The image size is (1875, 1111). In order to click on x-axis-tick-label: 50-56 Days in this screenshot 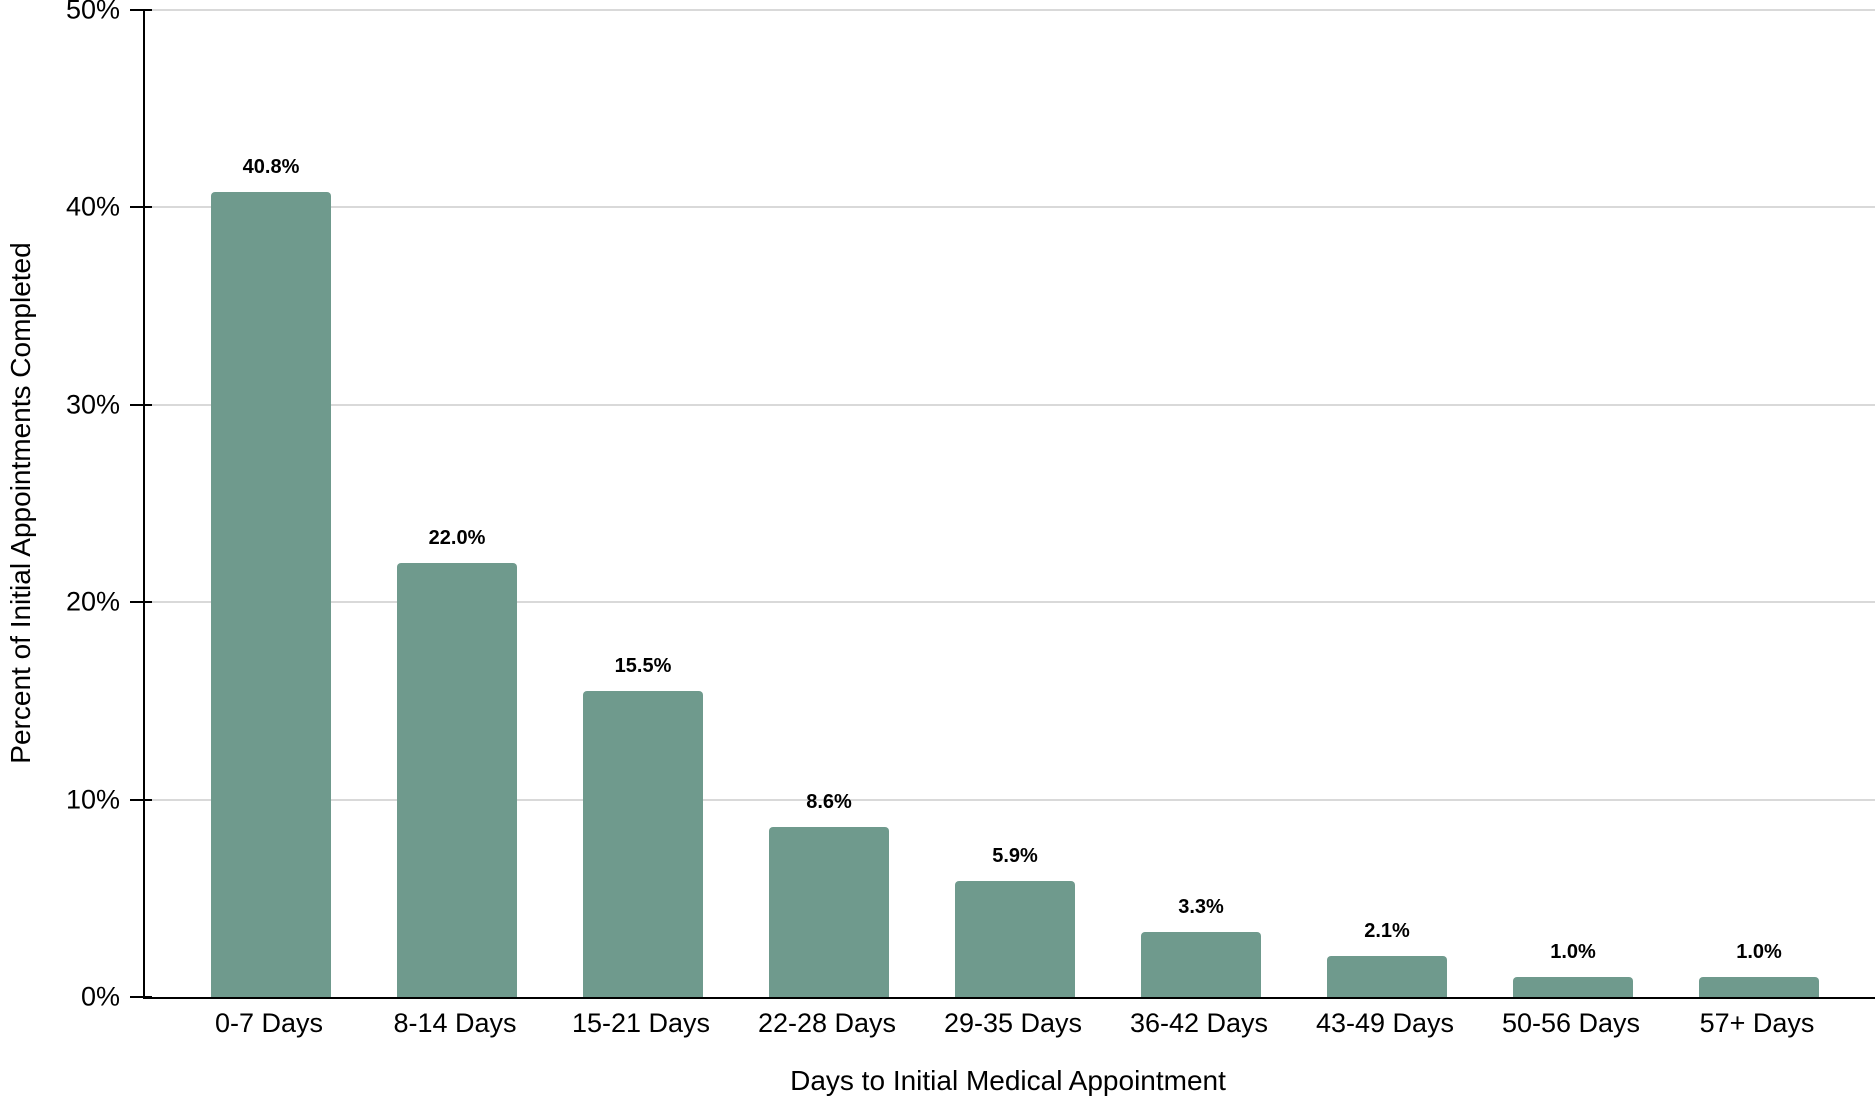, I will do `click(1571, 1023)`.